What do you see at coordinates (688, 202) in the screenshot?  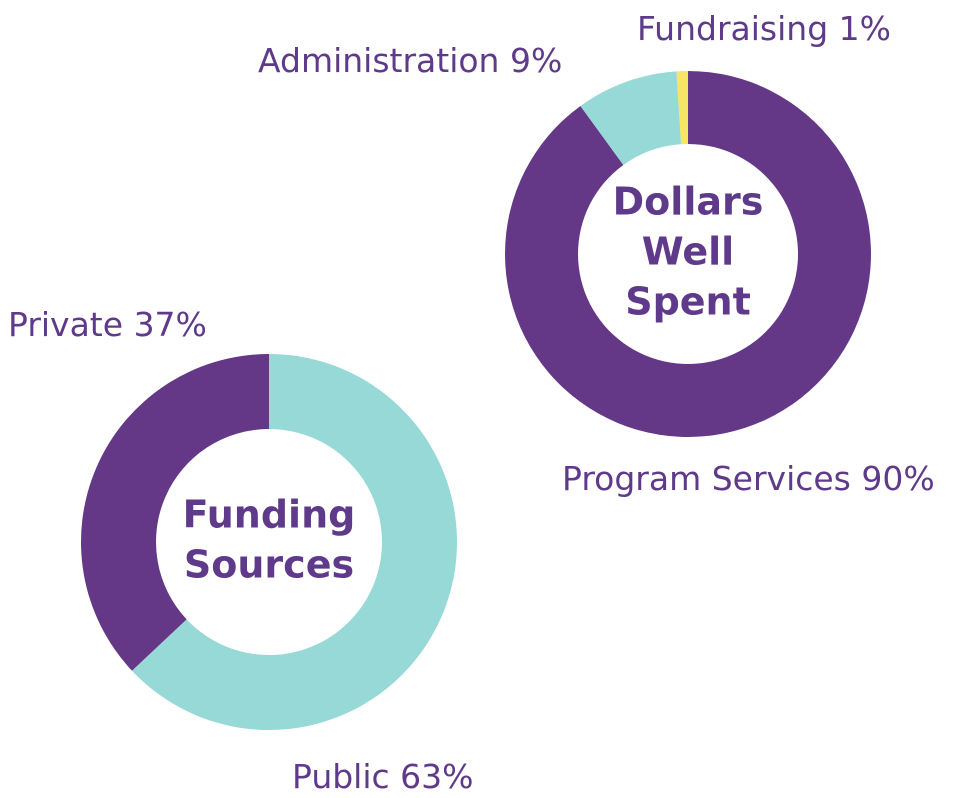 I see `center-title: Dollars` at bounding box center [688, 202].